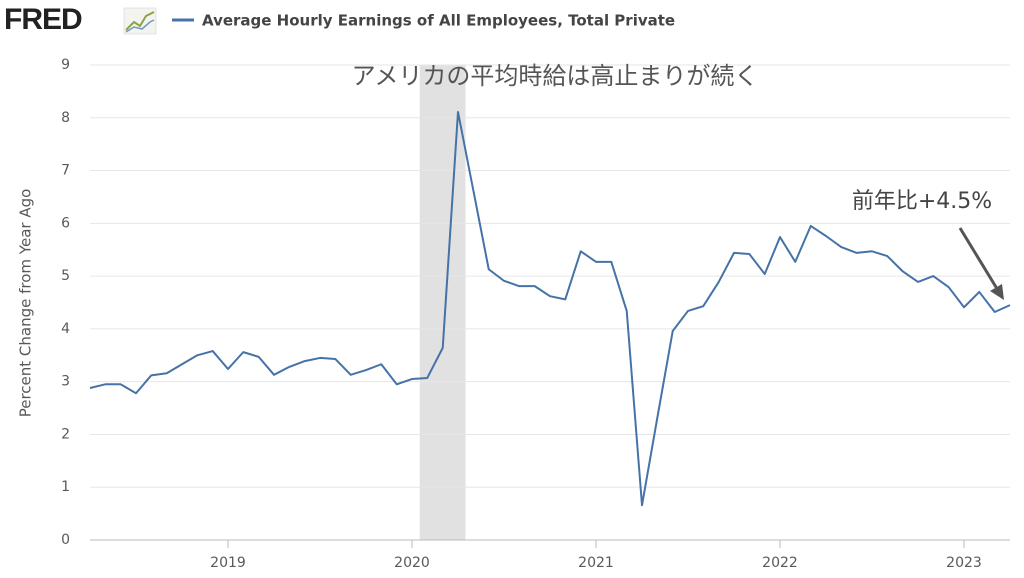 Image resolution: width=1024 pixels, height=578 pixels. What do you see at coordinates (65, 329) in the screenshot?
I see `y-tick-label: 4` at bounding box center [65, 329].